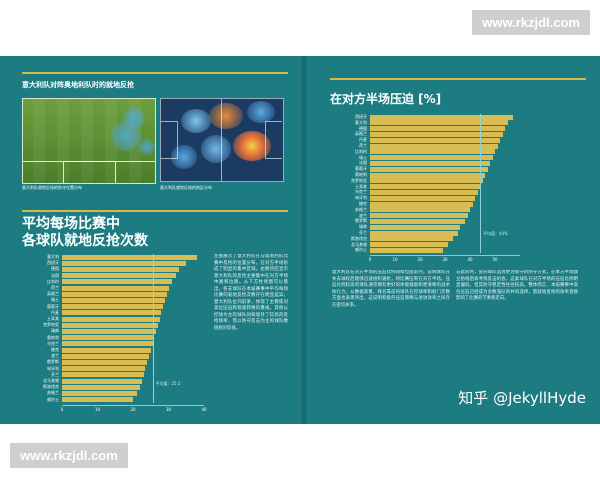  Describe the element at coordinates (386, 99) in the screenshot. I see `right-chart-heading: 在对方半场压迫 [%]` at that location.